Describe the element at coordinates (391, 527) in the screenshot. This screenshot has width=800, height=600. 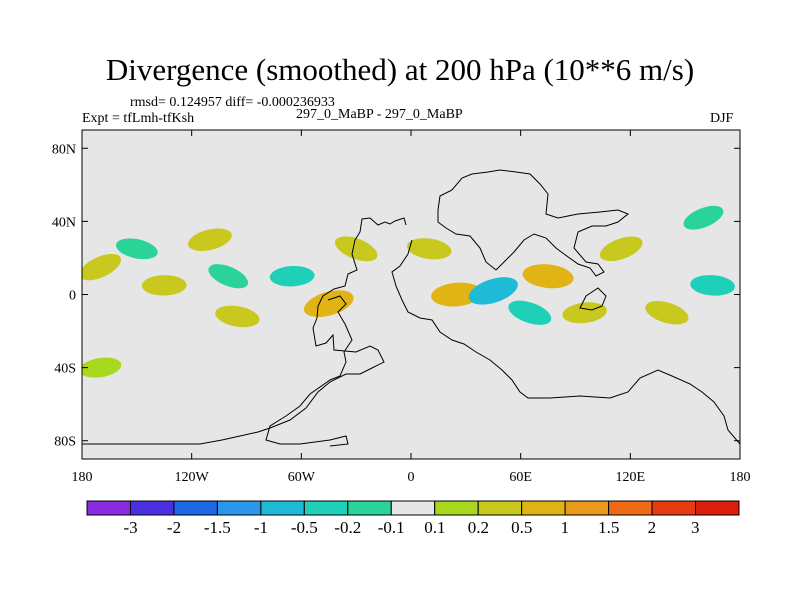
I see `colorbar-label: -0.1` at that location.